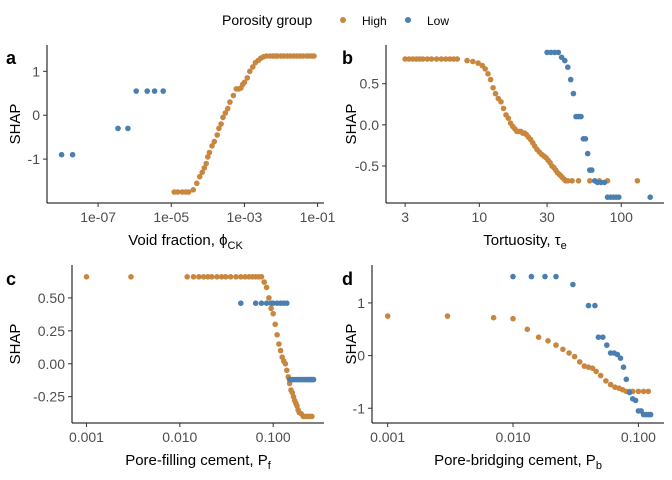  I want to click on y-tick-label: 0.25, so click(51, 331).